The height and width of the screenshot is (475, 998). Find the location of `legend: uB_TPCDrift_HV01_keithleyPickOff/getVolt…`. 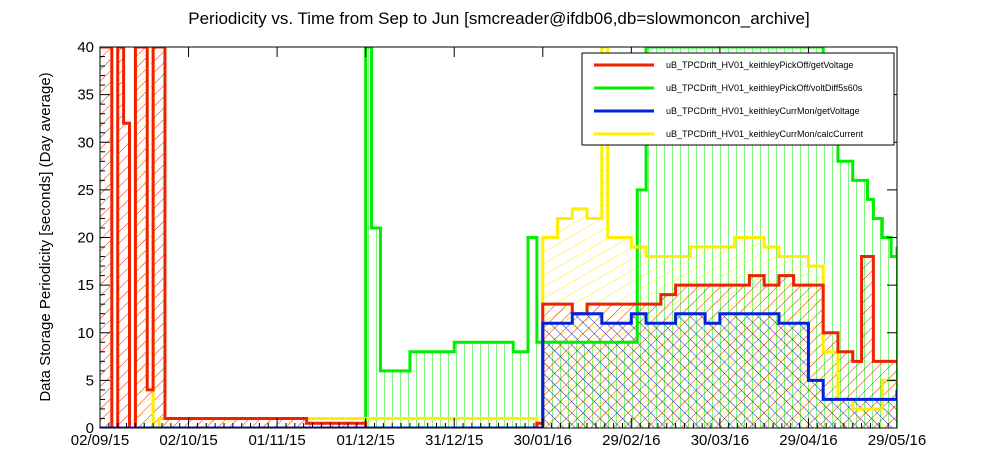

legend: uB_TPCDrift_HV01_keithleyPickOff/getVolt… is located at coordinates (738, 99).